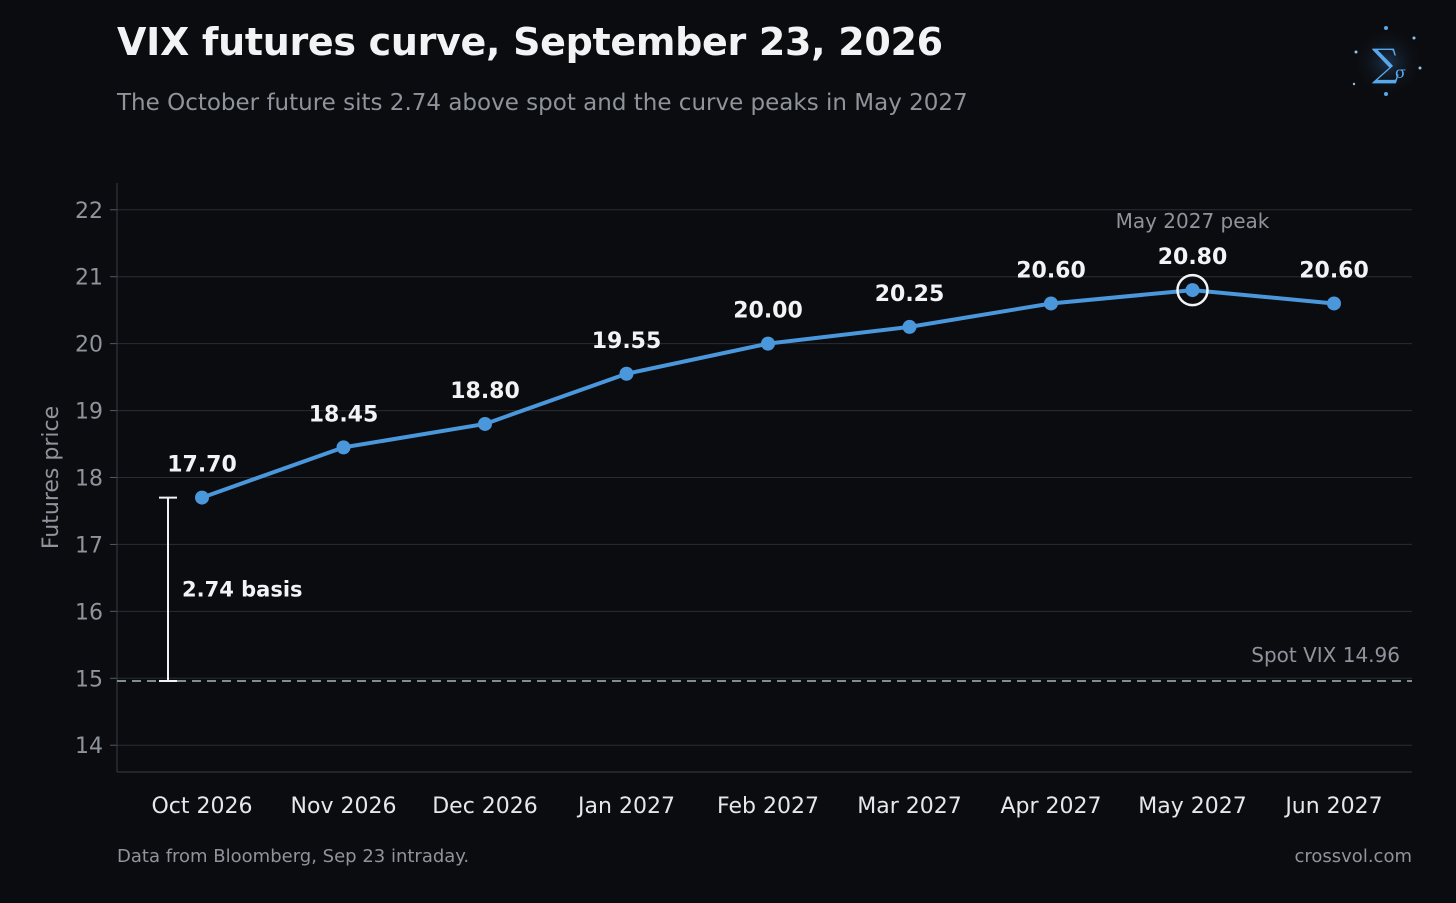  What do you see at coordinates (89, 479) in the screenshot?
I see `y-tick-label: 18` at bounding box center [89, 479].